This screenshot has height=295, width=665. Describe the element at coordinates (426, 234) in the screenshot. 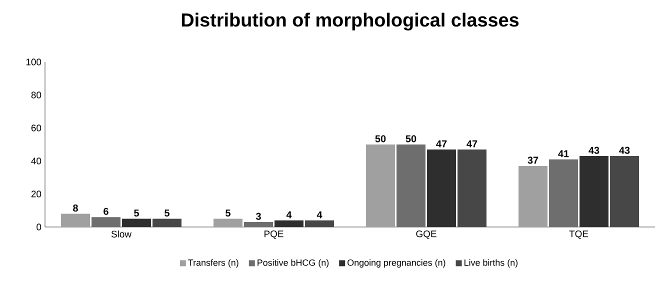

I see `x-tick-label: GQE` at that location.